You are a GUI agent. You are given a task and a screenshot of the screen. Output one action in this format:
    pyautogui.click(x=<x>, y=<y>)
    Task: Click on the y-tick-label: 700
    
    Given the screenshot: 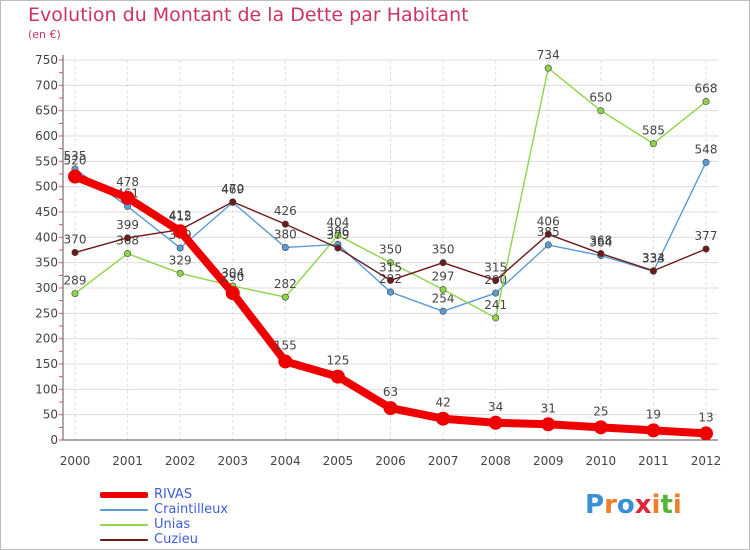 What is the action you would take?
    pyautogui.click(x=46, y=85)
    